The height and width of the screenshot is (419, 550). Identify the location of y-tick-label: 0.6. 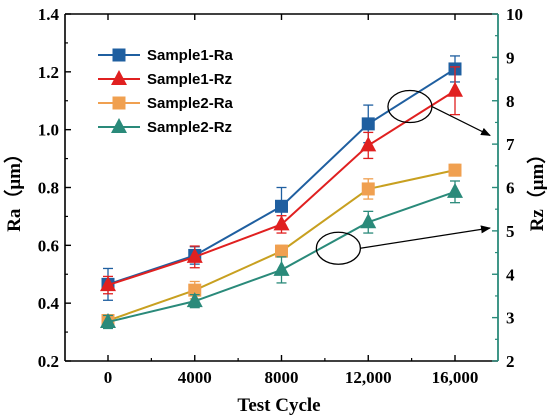
(48, 245).